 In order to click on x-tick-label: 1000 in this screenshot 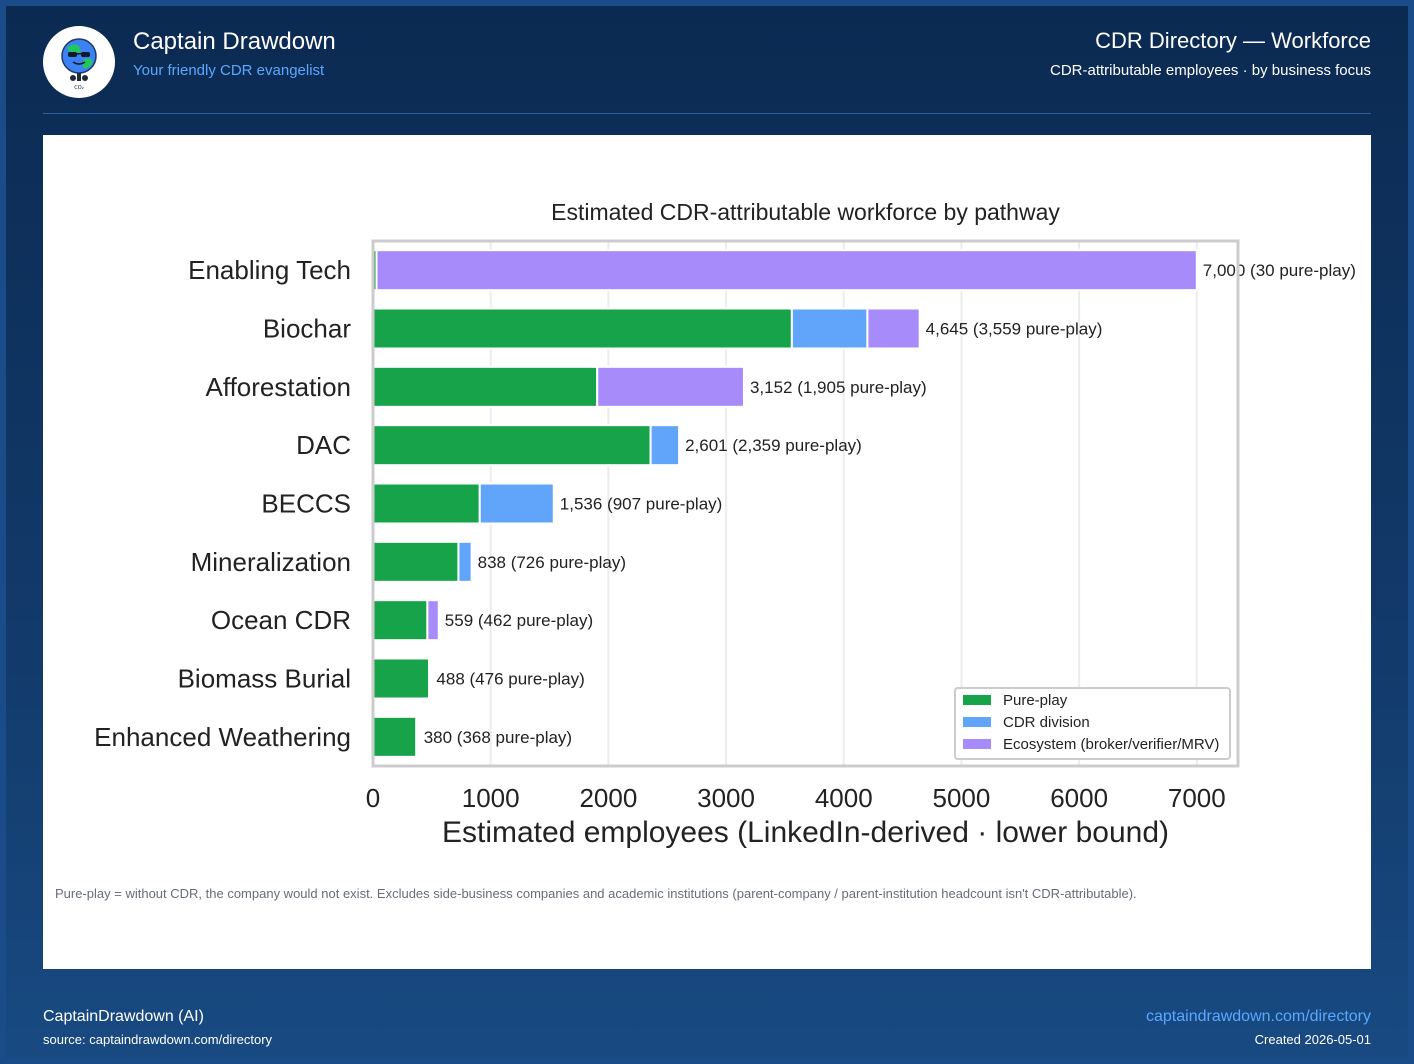, I will do `click(491, 798)`.